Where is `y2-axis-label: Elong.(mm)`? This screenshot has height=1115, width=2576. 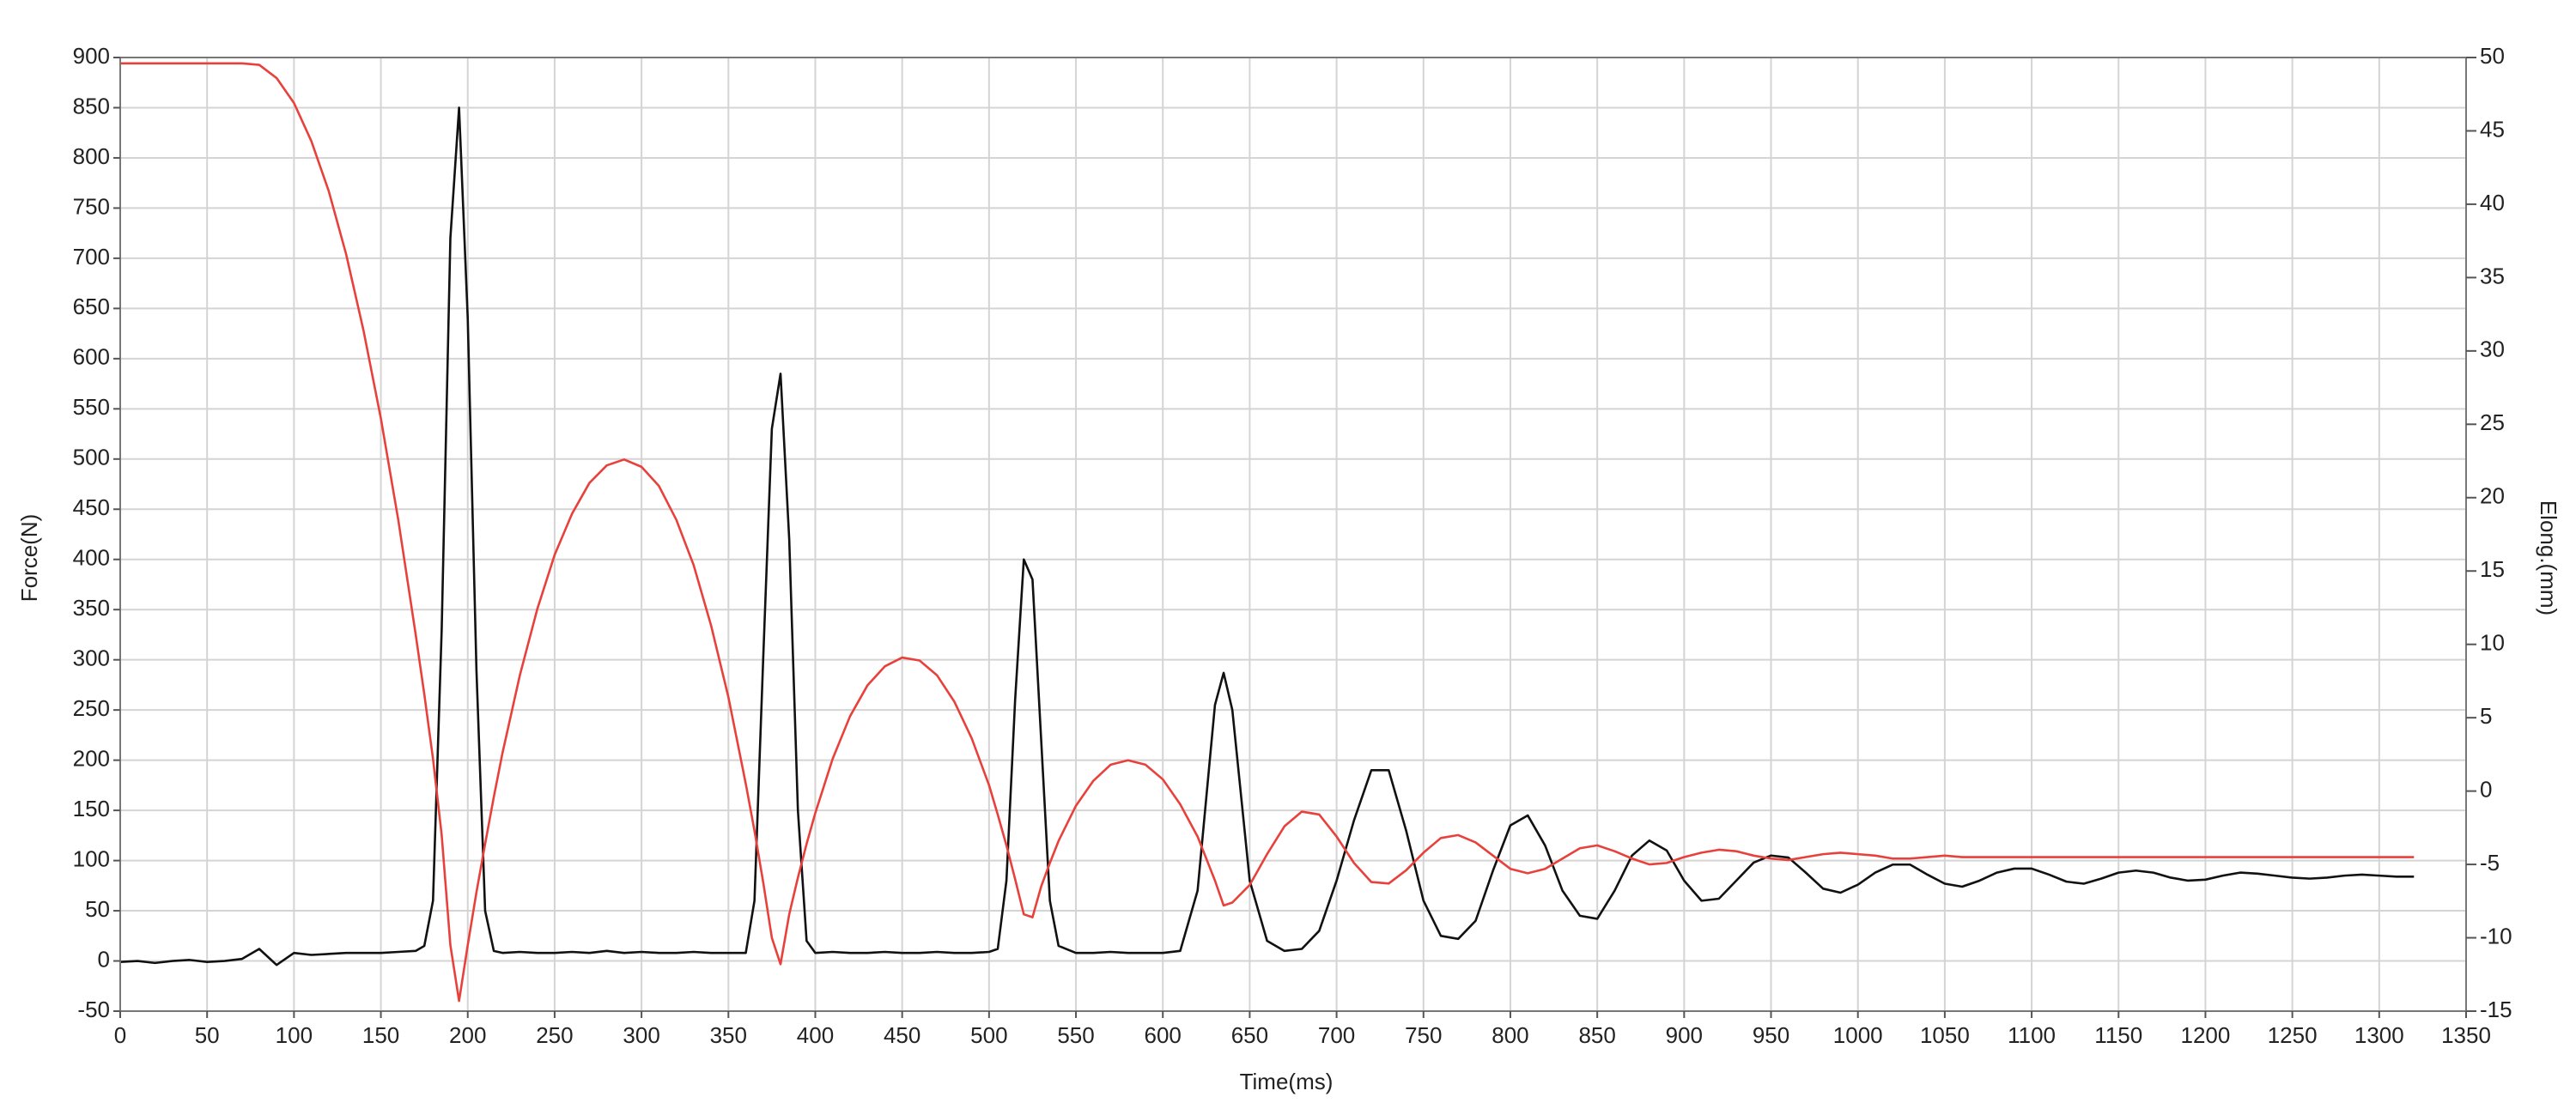
y2-axis-label: Elong.(mm) is located at coordinates (2548, 557).